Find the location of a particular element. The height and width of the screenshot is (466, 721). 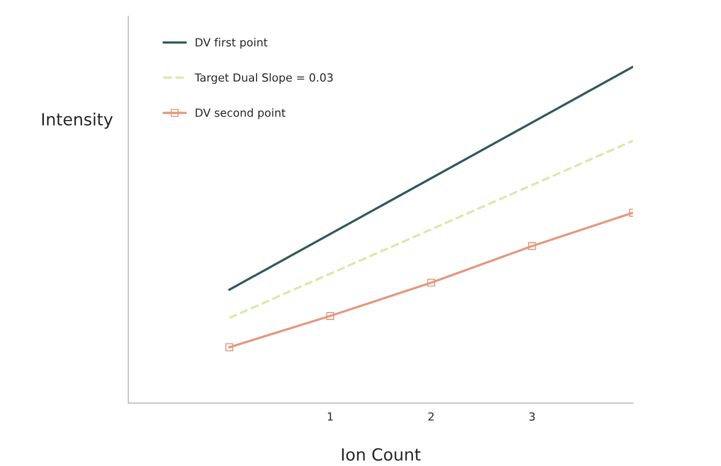

legend-label: Target Dual Slope = 0.03 is located at coordinates (263, 78).